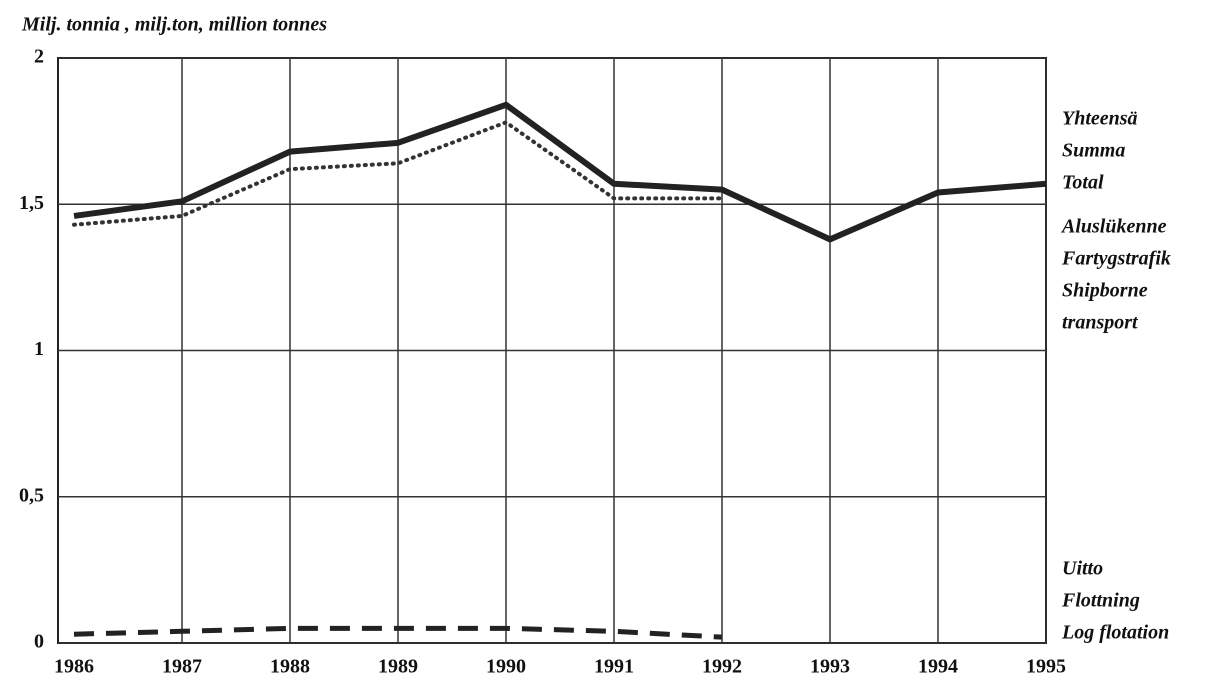  I want to click on x-tick-label: 1992, so click(722, 667).